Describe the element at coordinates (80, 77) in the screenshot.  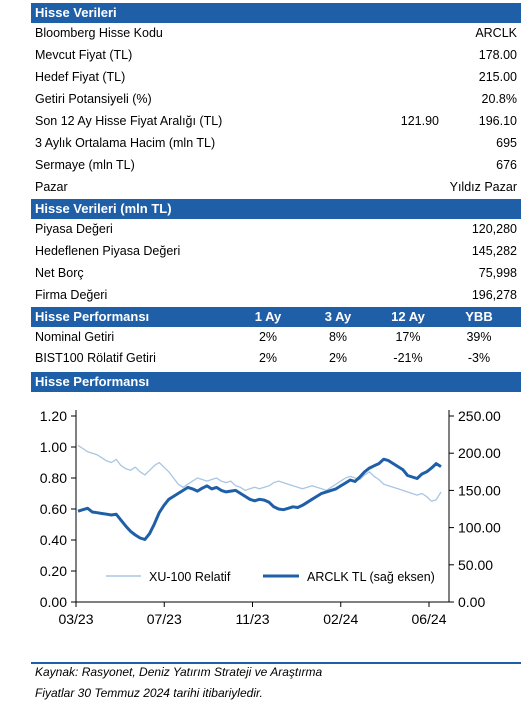
I see `row-label: Hedef Fiyat (TL)` at that location.